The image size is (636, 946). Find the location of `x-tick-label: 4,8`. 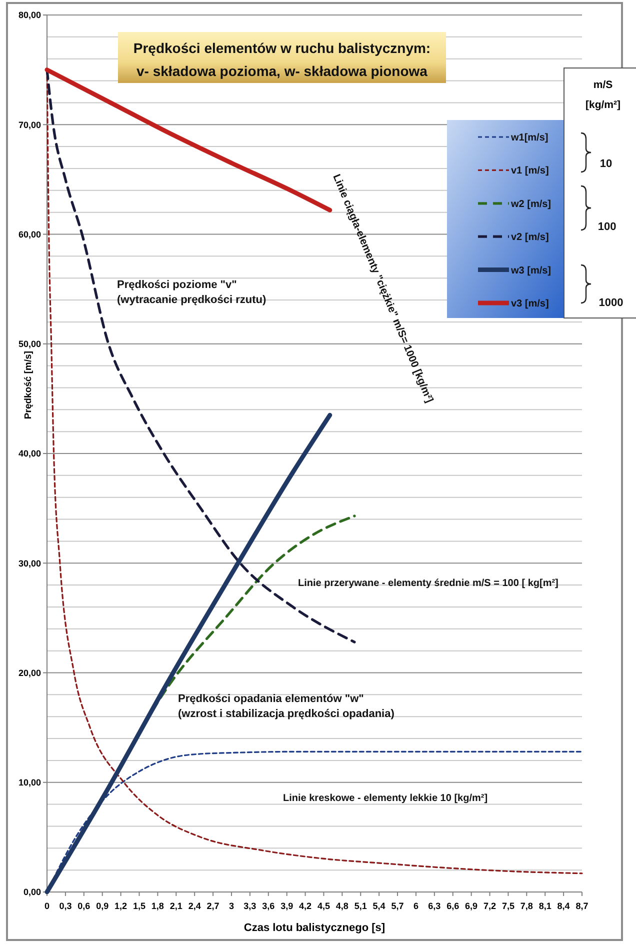

x-tick-label: 4,8 is located at coordinates (342, 906).